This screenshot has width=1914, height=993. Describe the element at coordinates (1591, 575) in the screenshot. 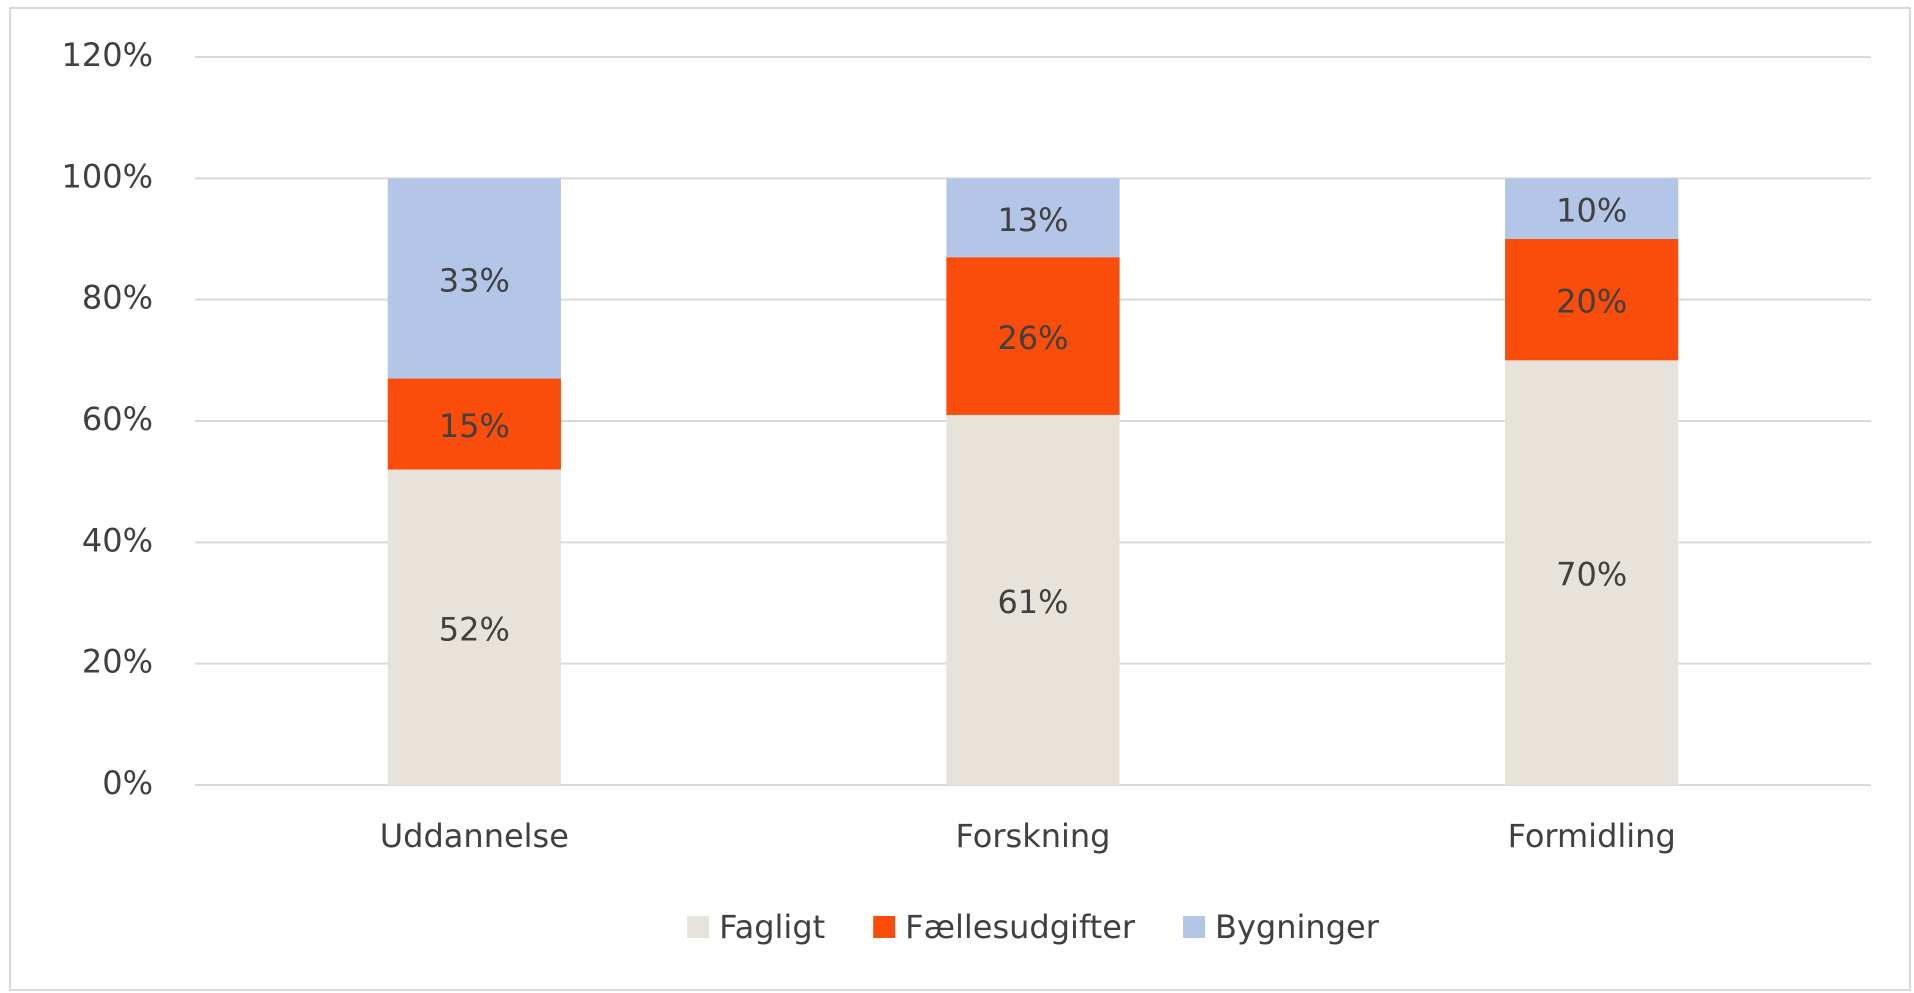

I see `data-label: 70%` at that location.